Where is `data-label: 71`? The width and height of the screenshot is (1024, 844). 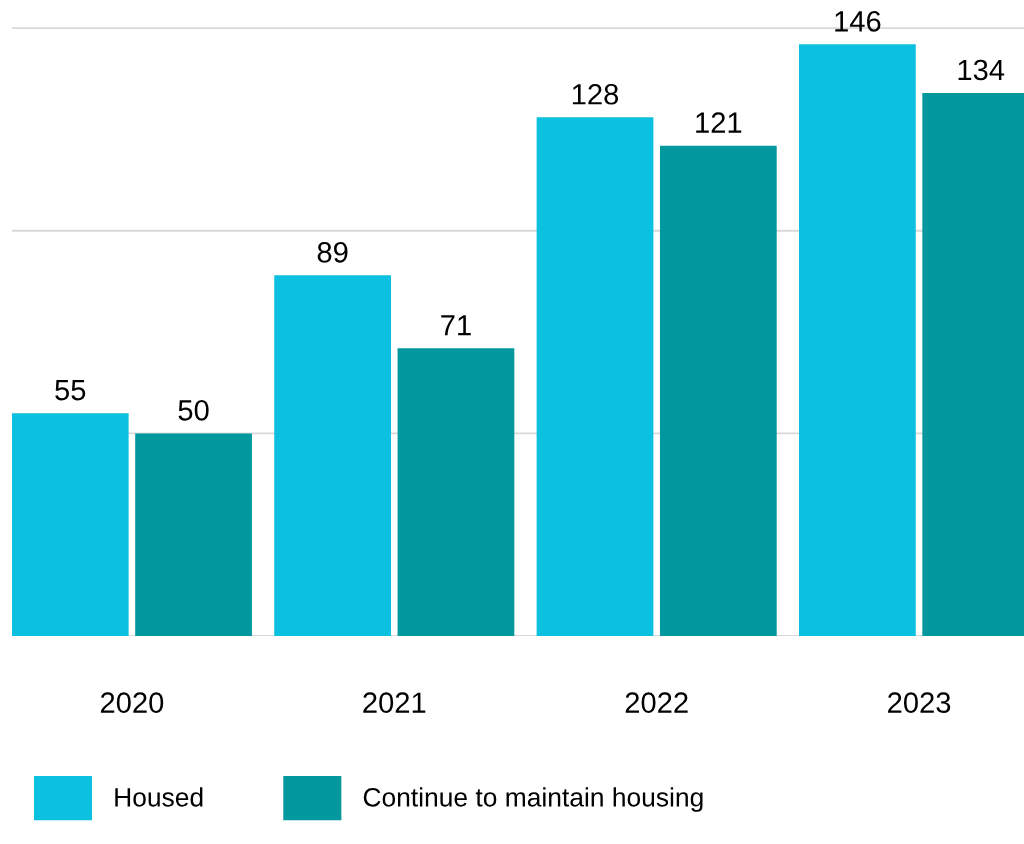
data-label: 71 is located at coordinates (456, 325).